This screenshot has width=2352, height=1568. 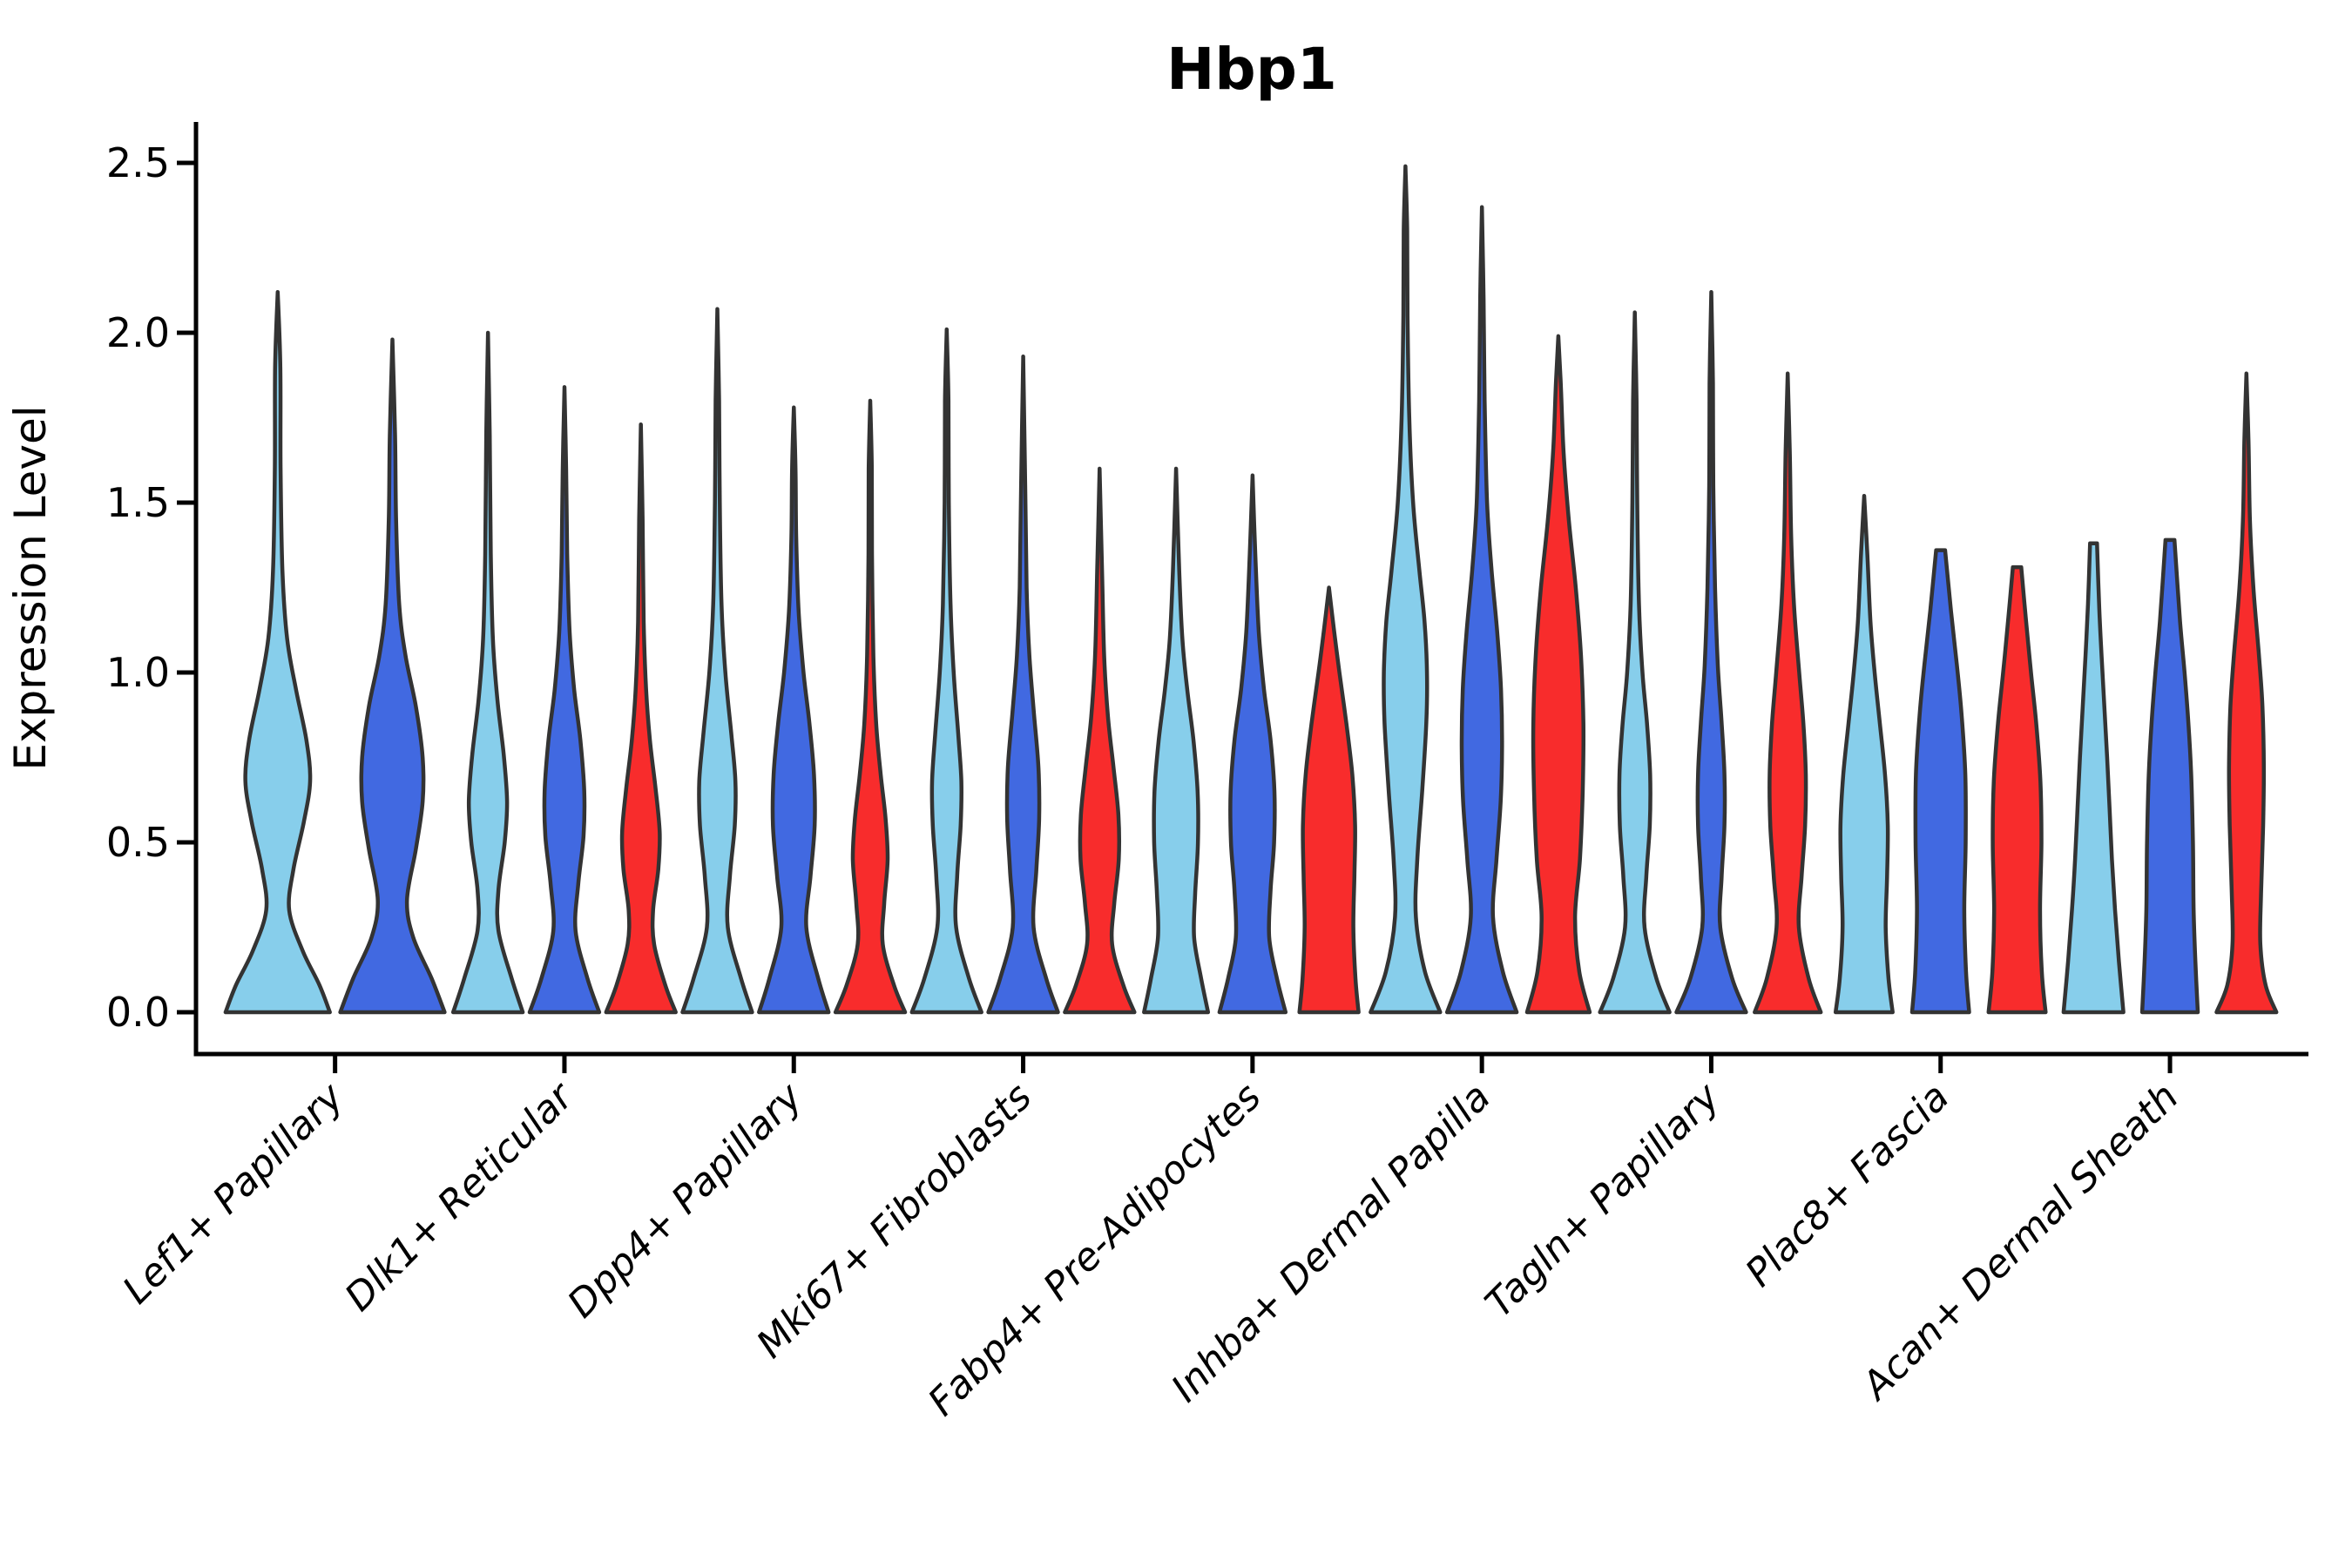 What do you see at coordinates (1481, 610) in the screenshot?
I see `violin-inhba-blue` at bounding box center [1481, 610].